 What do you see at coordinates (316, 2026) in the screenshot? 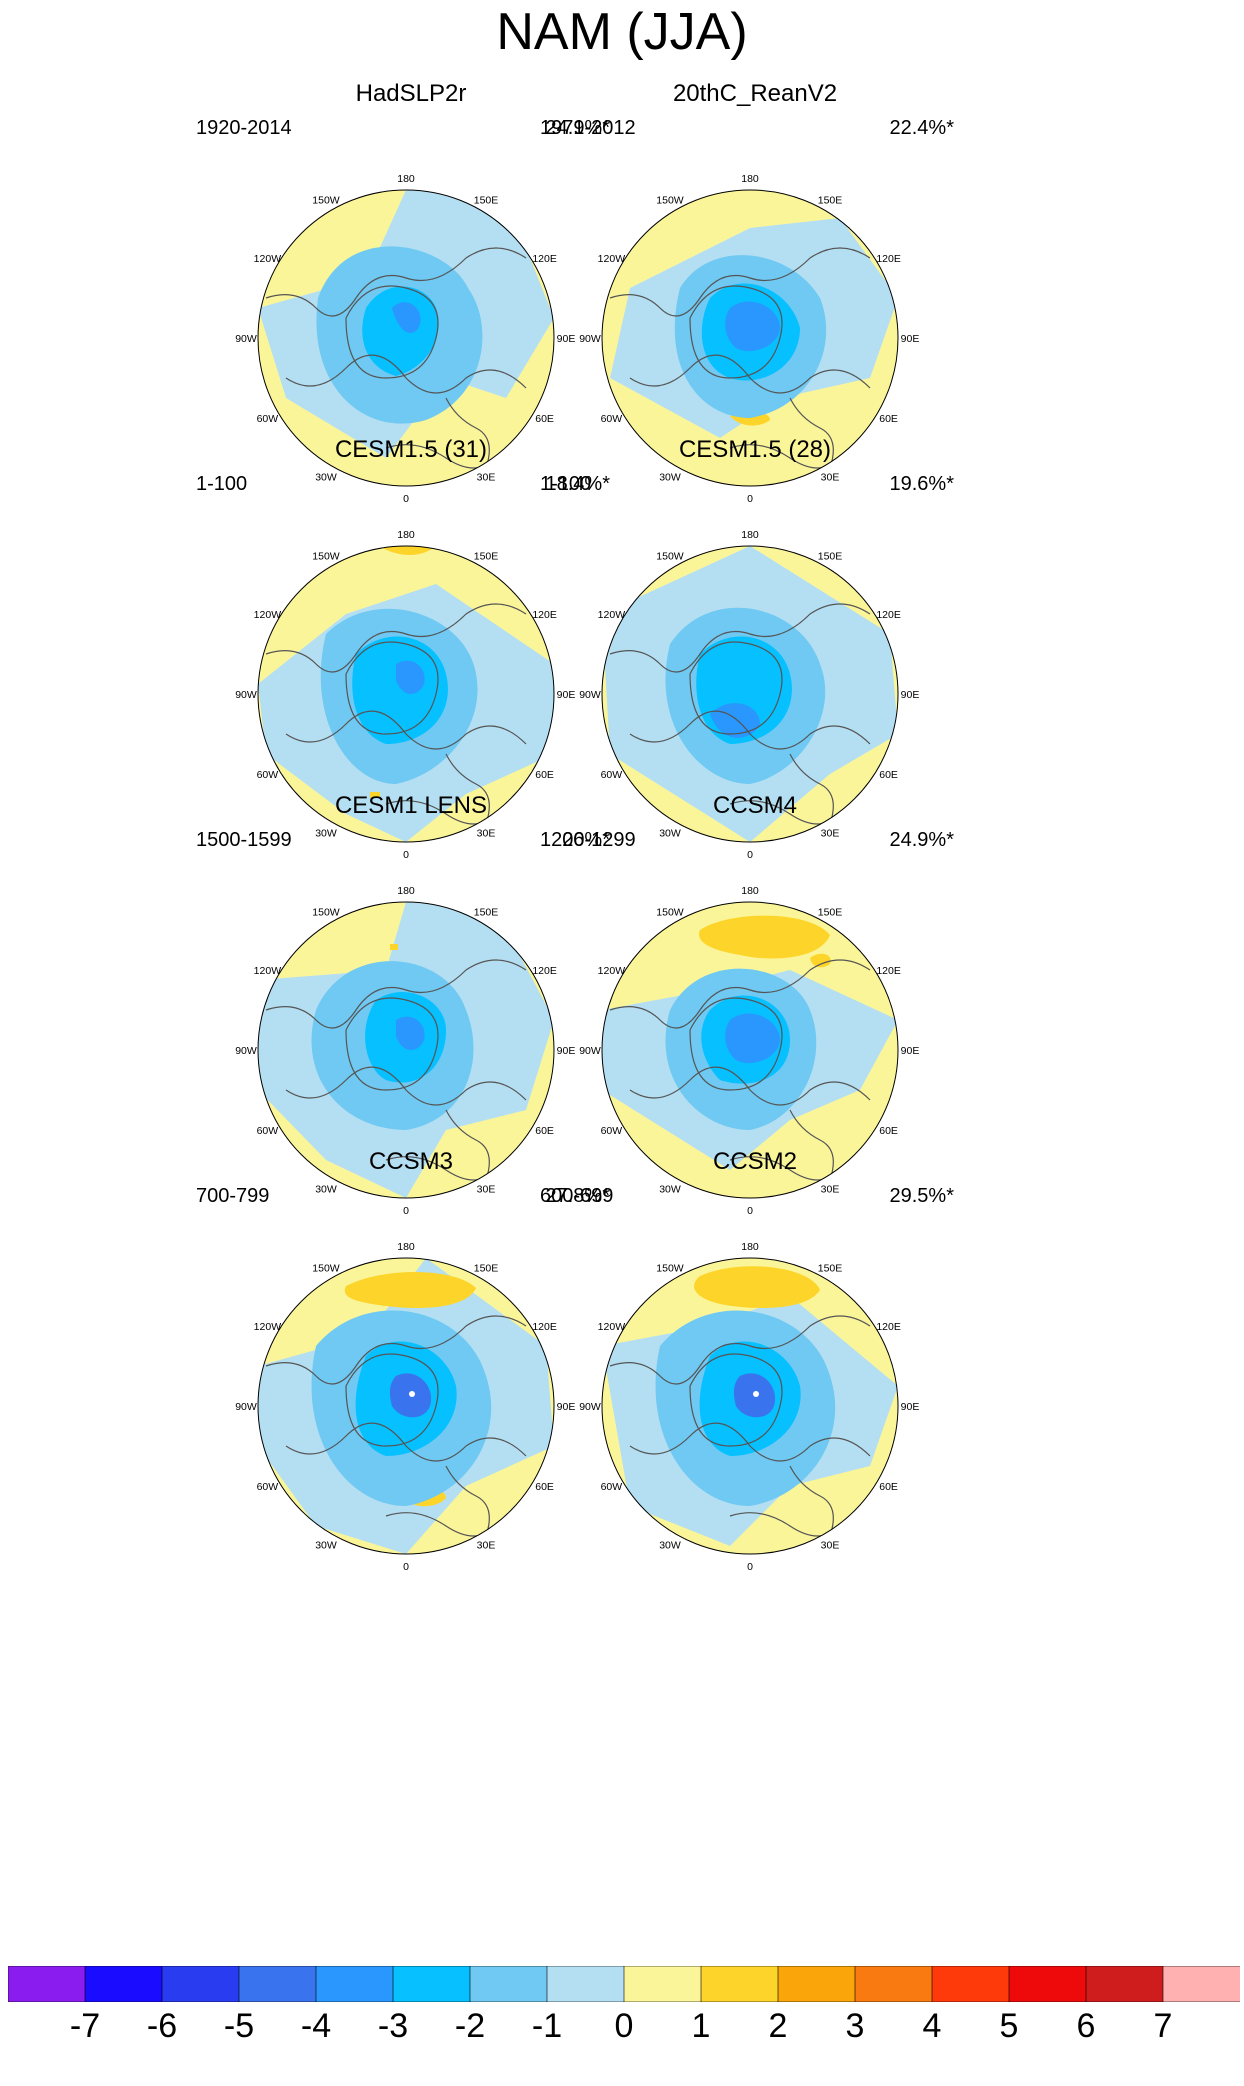
I see `colorbar-tick: -4` at bounding box center [316, 2026].